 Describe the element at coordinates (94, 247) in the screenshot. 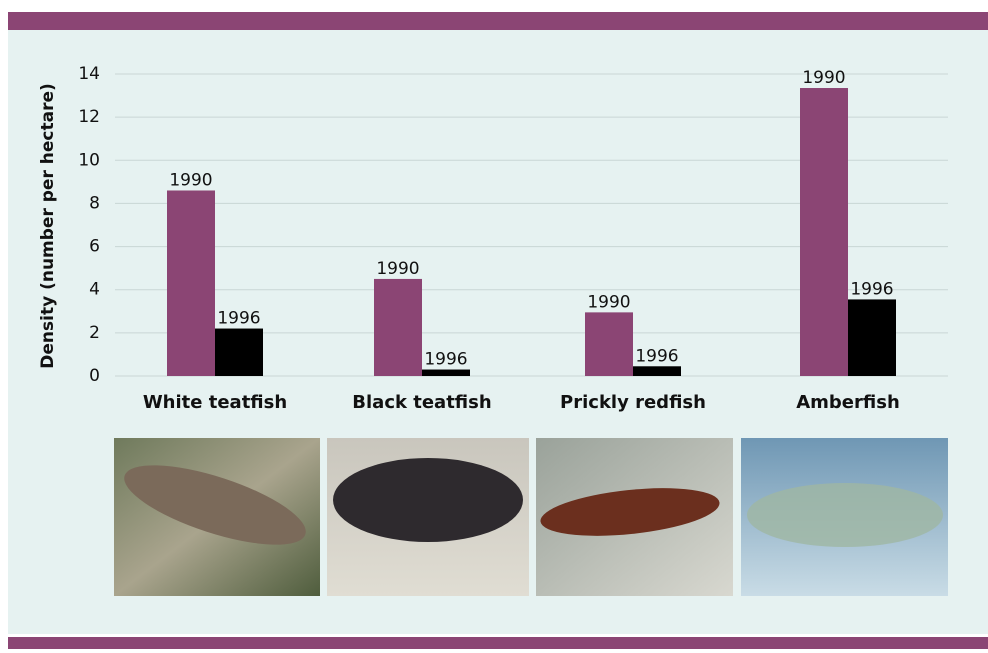

I see `y-tick-label: 6` at that location.